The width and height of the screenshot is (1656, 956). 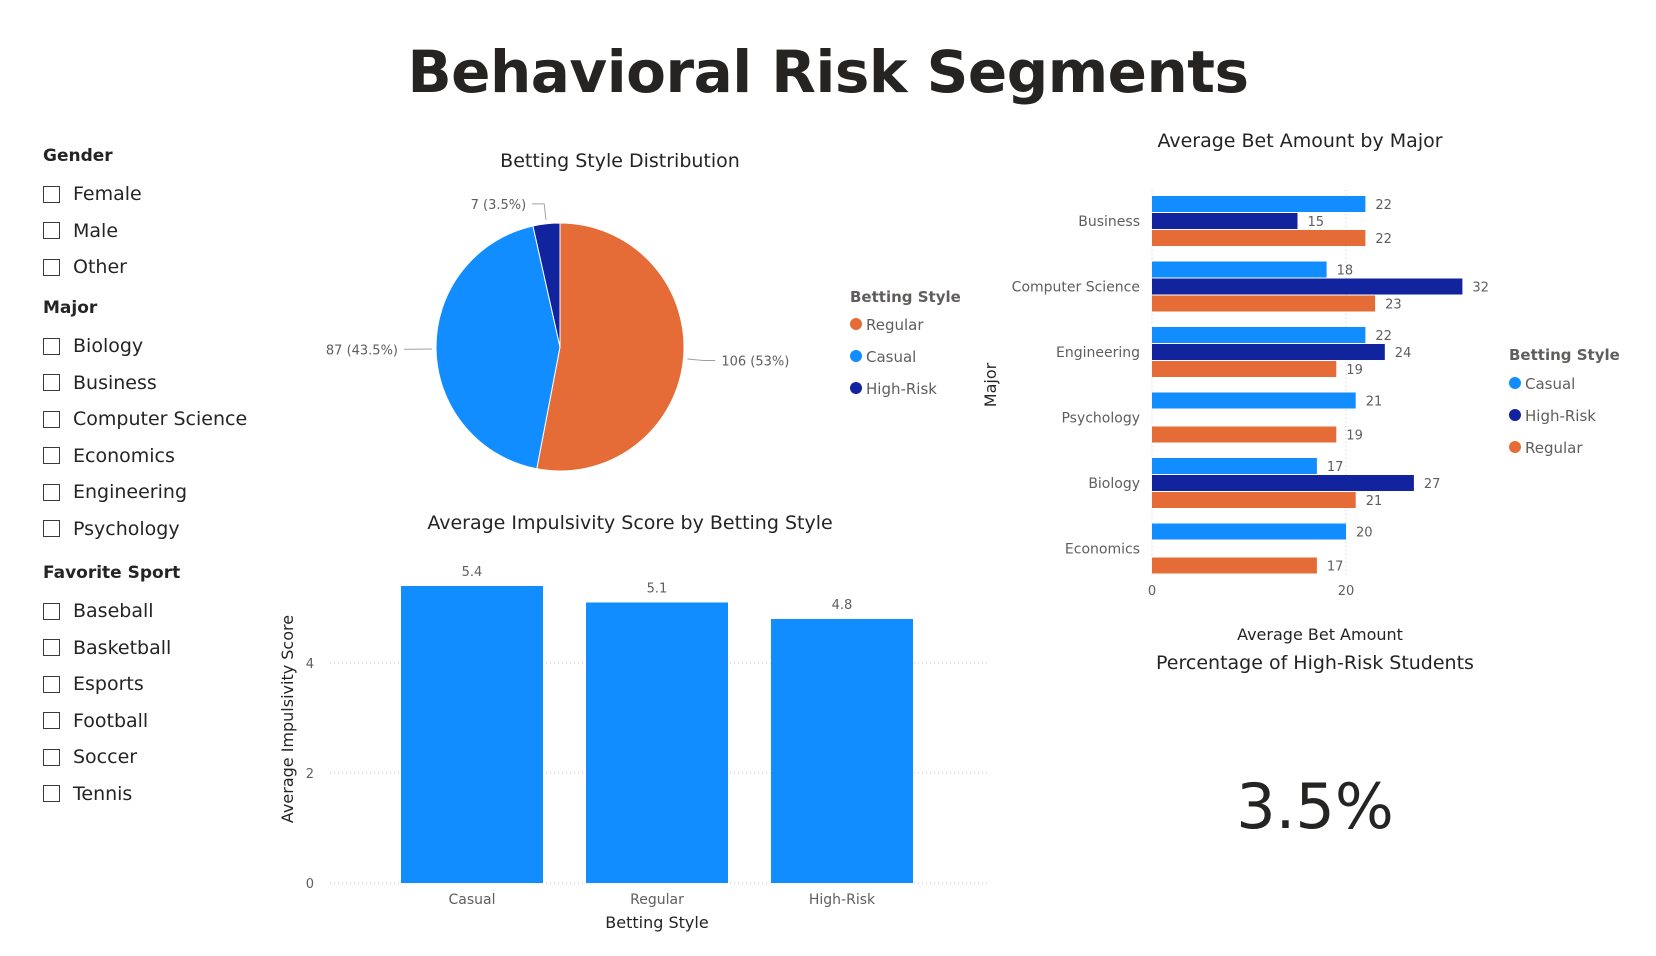 What do you see at coordinates (163, 757) in the screenshot?
I see `slicer-item-soccer: Soccer` at bounding box center [163, 757].